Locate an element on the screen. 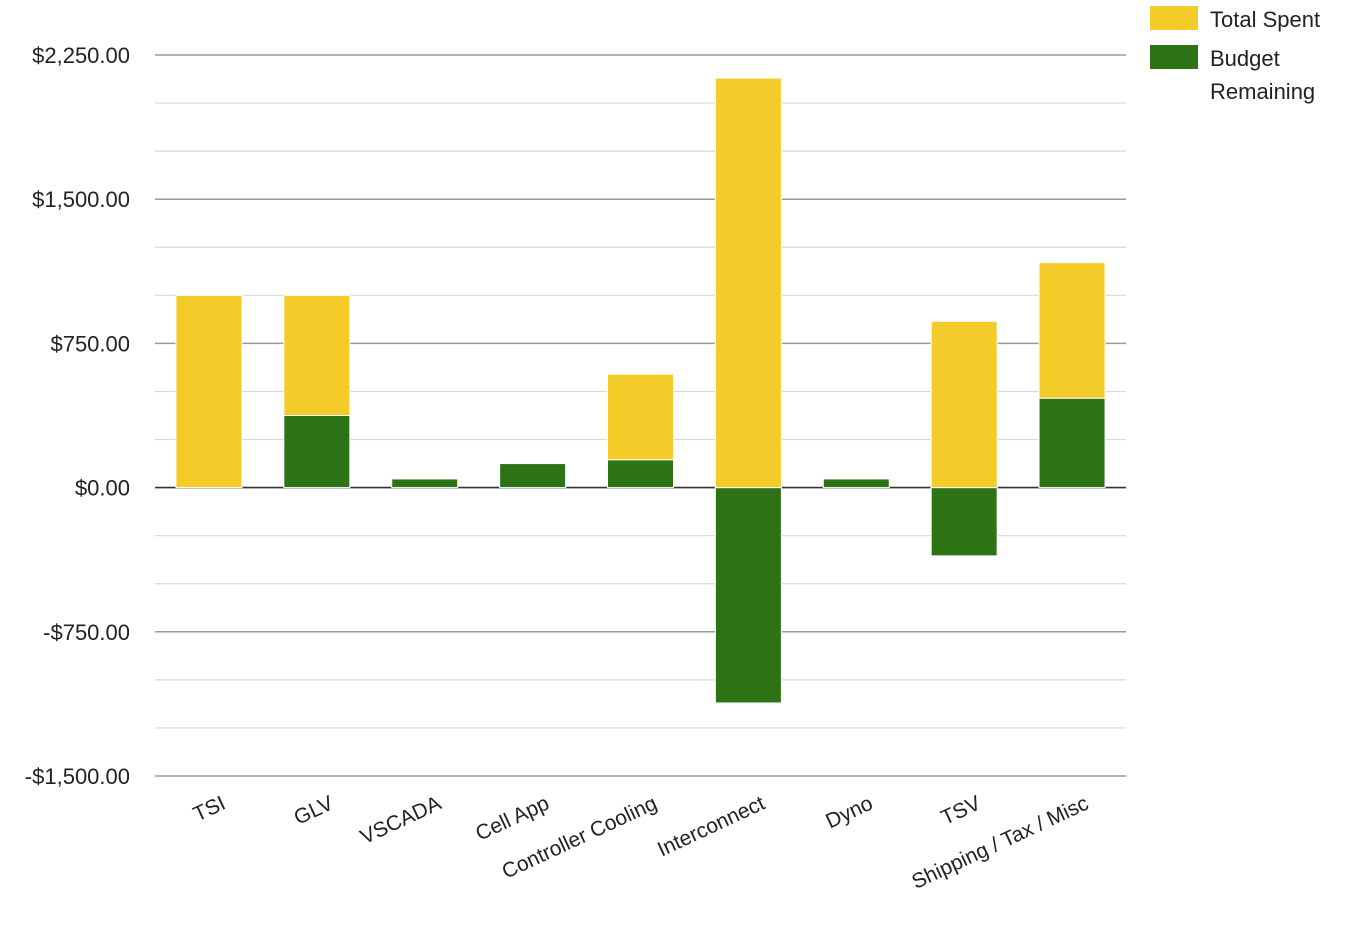 The height and width of the screenshot is (930, 1348). y-tick-label: -$750.00 is located at coordinates (86, 632).